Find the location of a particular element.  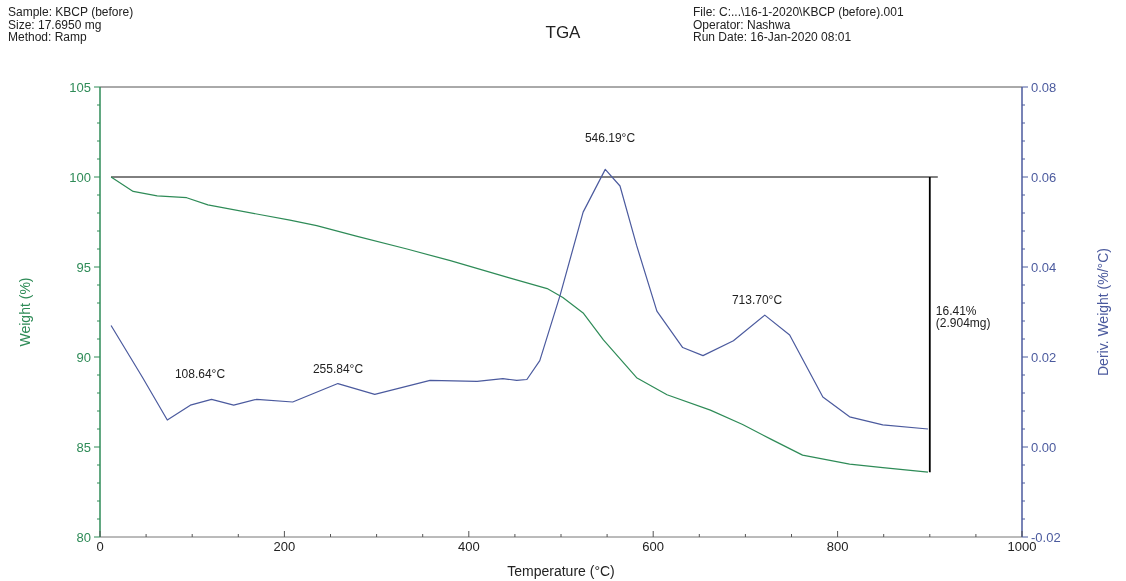

y2-tick-label: 0.08 is located at coordinates (1044, 87).